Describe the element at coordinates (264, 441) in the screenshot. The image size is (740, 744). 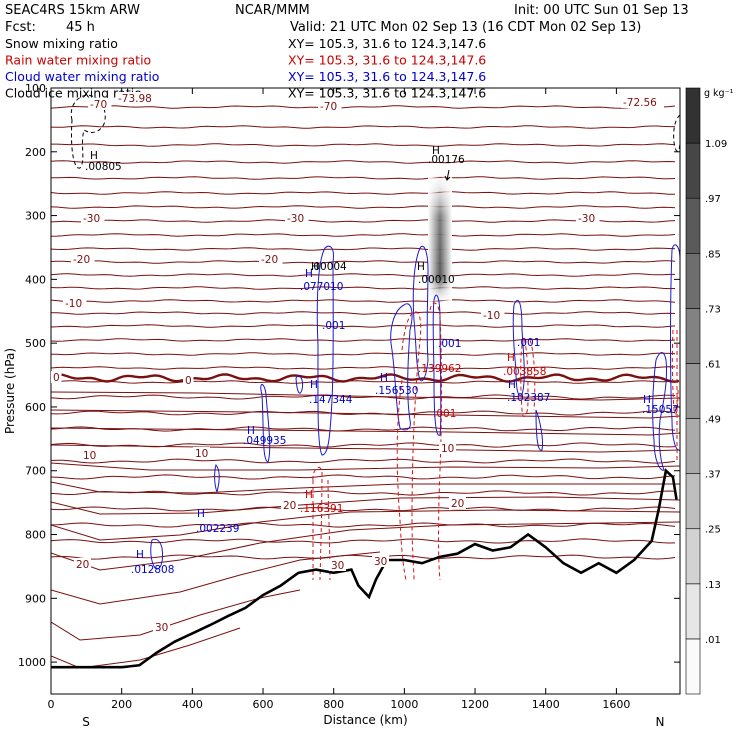
I see `extremum-value: .049935` at that location.